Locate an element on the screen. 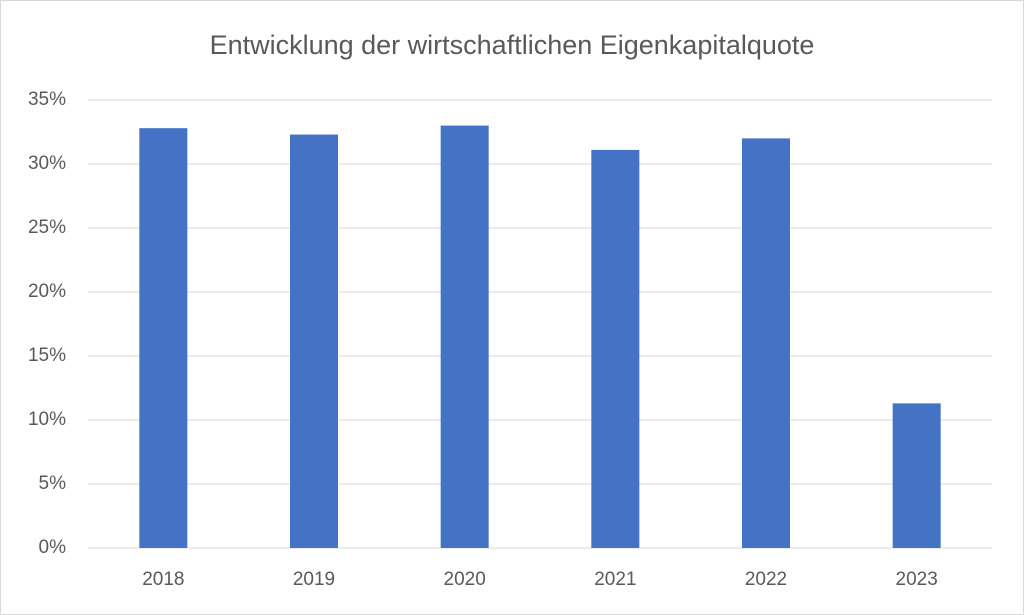 The image size is (1024, 615). y-tick-label: 5% is located at coordinates (53, 483).